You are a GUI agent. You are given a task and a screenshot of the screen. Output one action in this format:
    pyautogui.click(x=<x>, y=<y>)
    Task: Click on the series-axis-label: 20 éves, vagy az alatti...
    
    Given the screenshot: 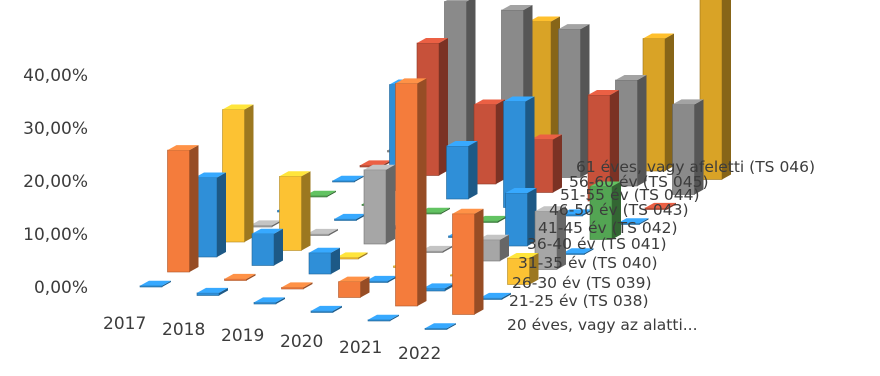 What is the action you would take?
    pyautogui.click(x=602, y=325)
    